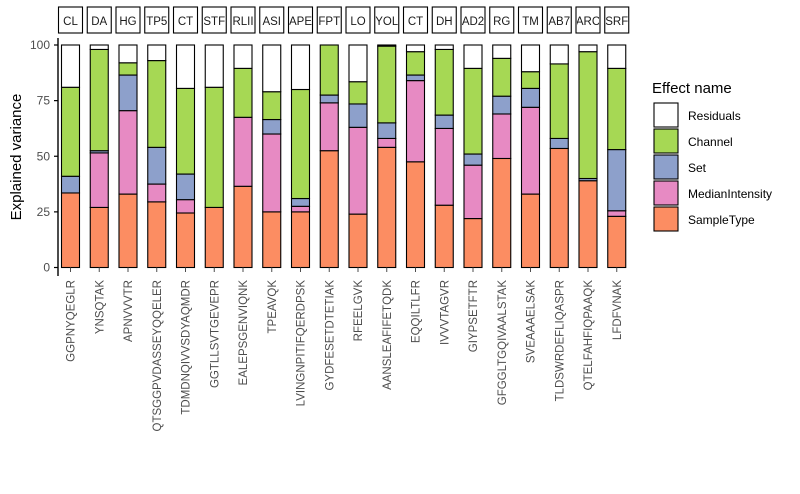  What do you see at coordinates (530, 22) in the screenshot?
I see `facet-strip-label: TM` at bounding box center [530, 22].